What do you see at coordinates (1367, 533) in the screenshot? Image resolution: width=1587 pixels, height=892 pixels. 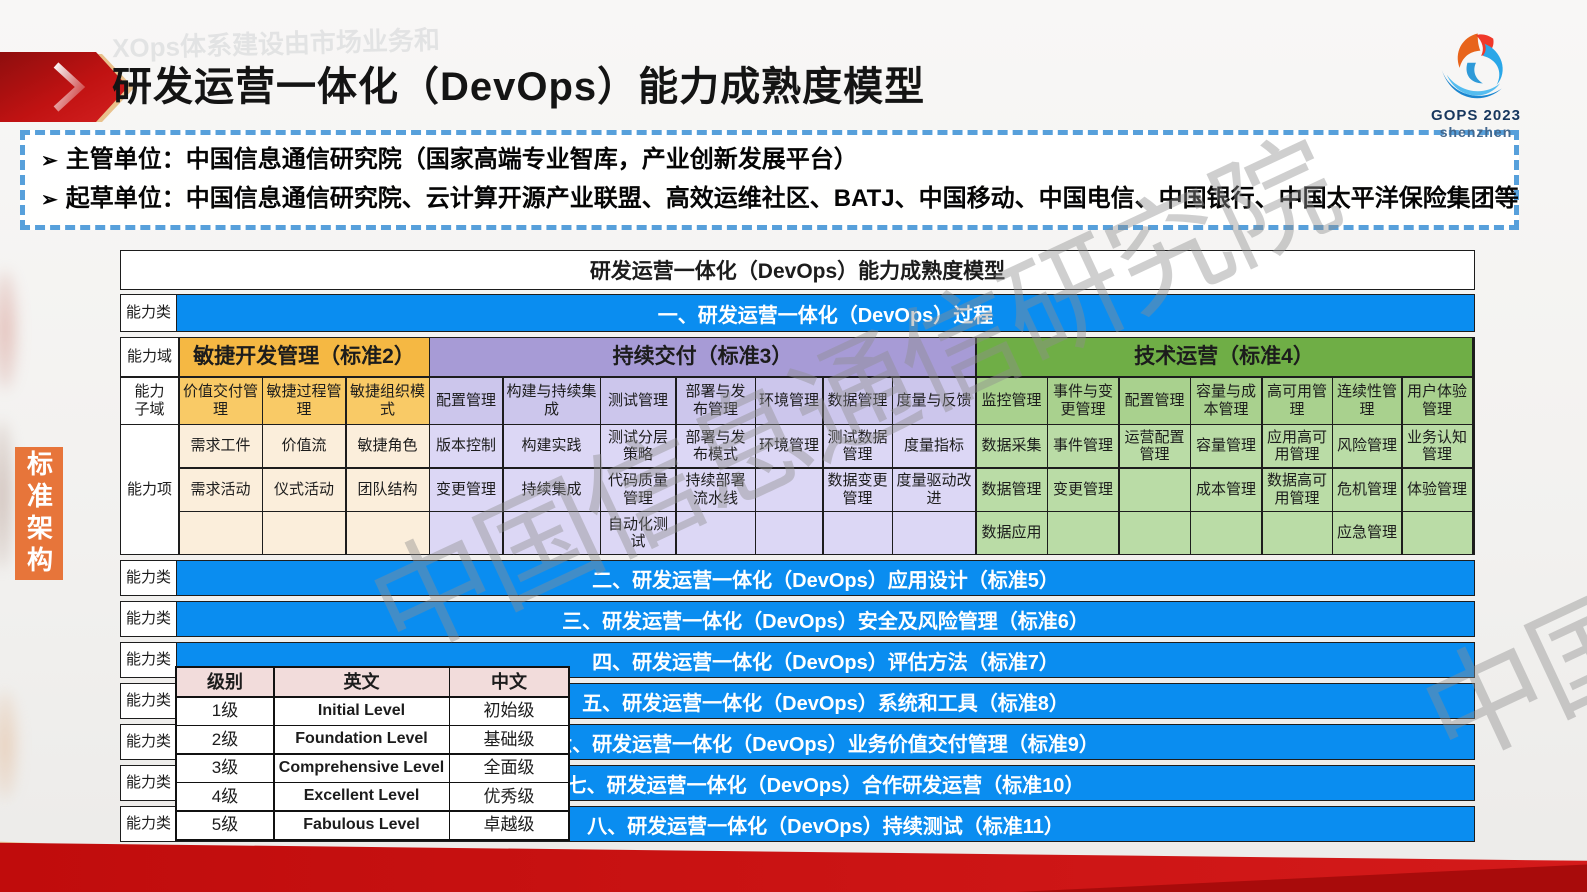 I see `item-cell: 应急管理` at bounding box center [1367, 533].